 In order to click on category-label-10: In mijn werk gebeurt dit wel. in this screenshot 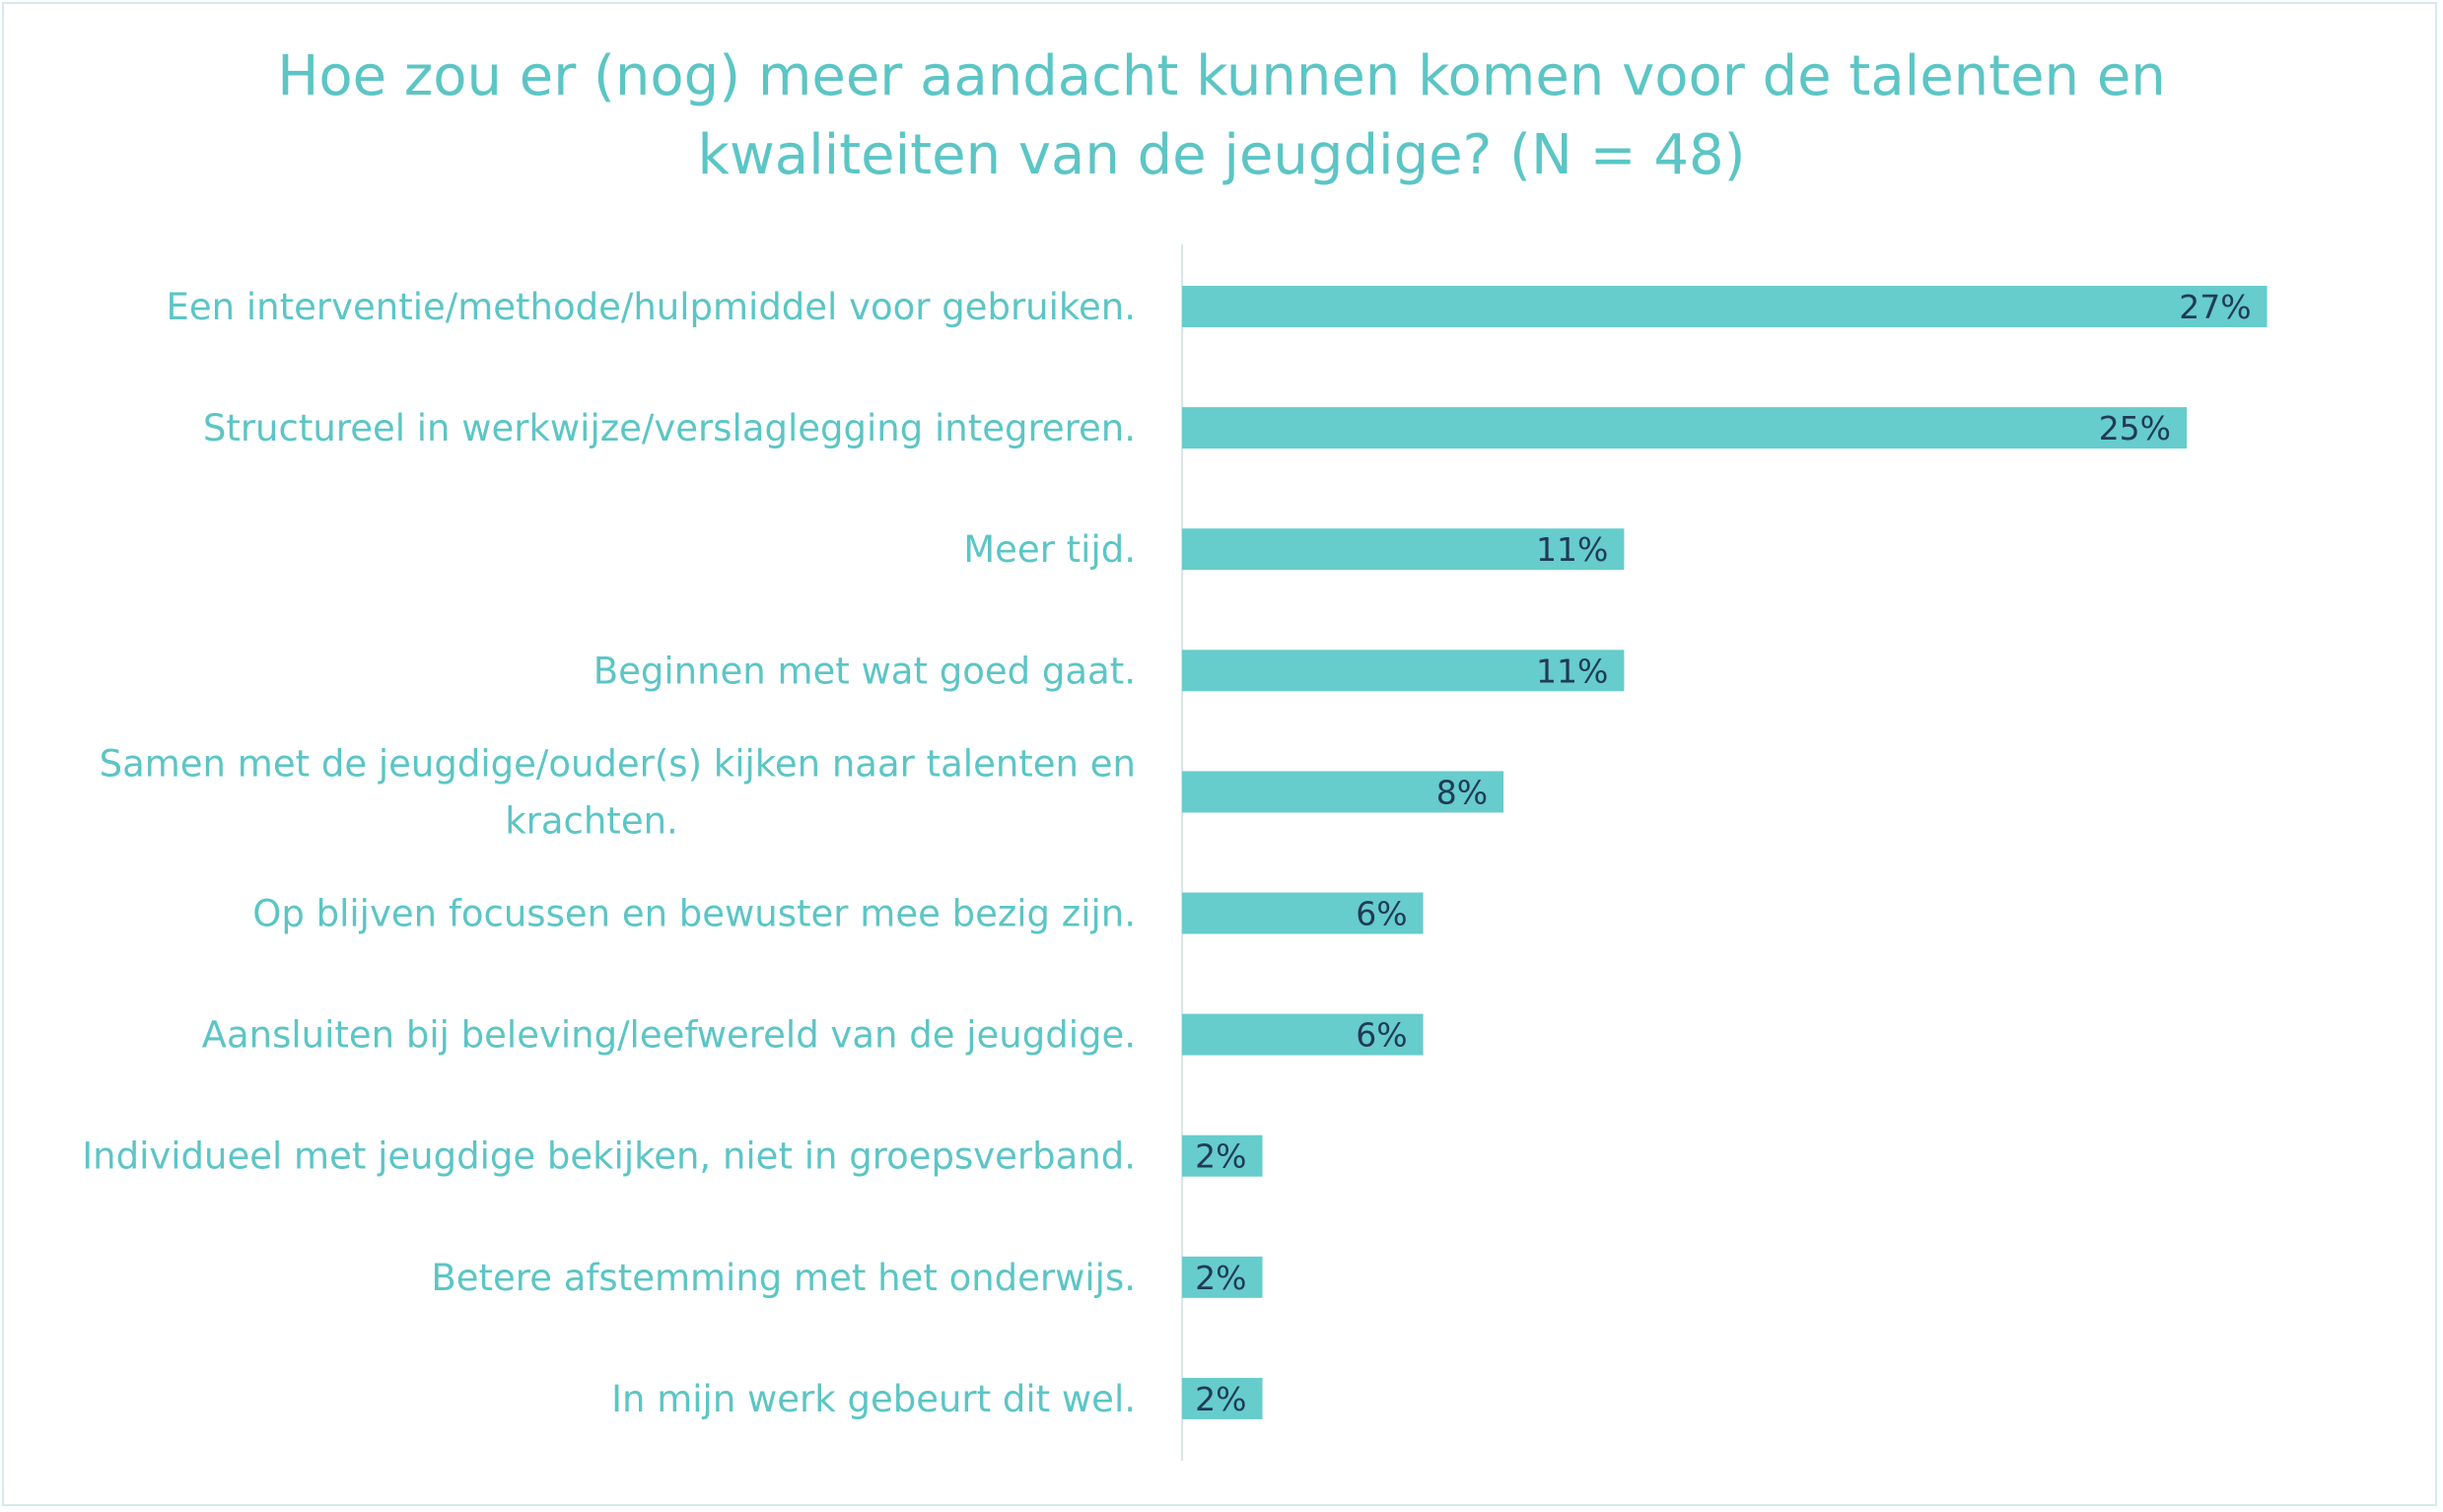, I will do `click(873, 1399)`.